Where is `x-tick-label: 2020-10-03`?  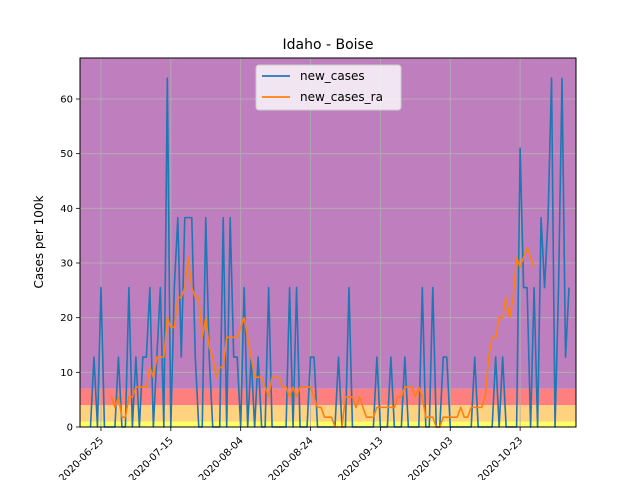
x-tick-label: 2020-10-03 is located at coordinates (430, 457).